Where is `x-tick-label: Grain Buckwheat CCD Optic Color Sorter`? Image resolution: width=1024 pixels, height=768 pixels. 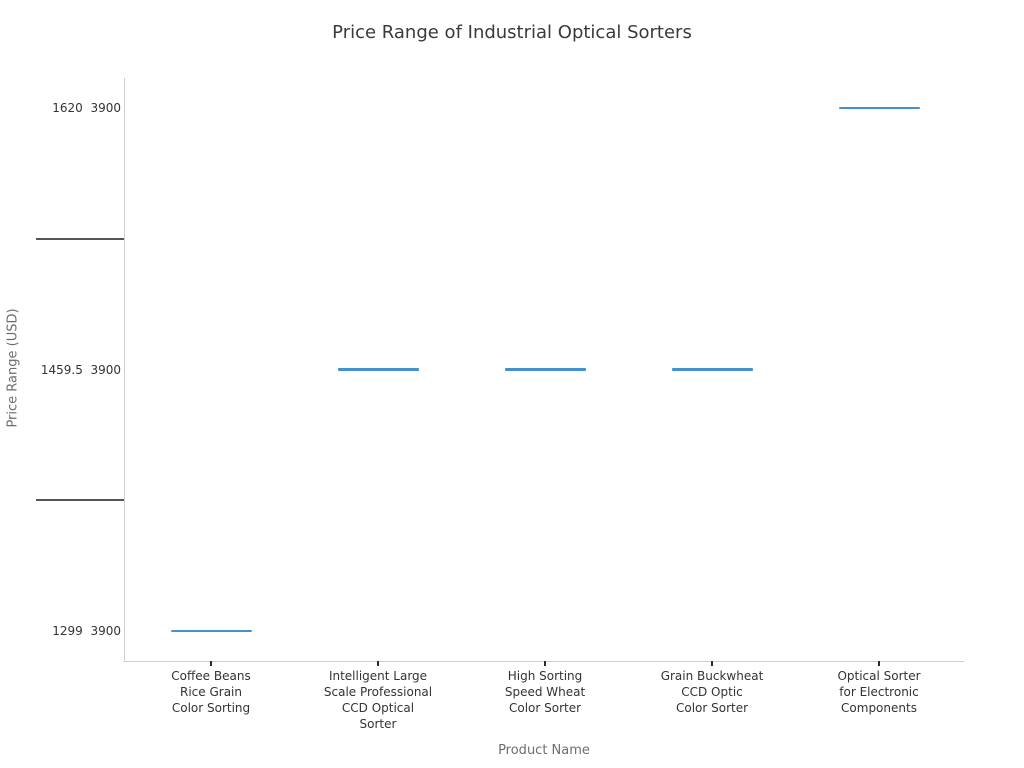
x-tick-label: Grain Buckwheat CCD Optic Color Sorter is located at coordinates (712, 692).